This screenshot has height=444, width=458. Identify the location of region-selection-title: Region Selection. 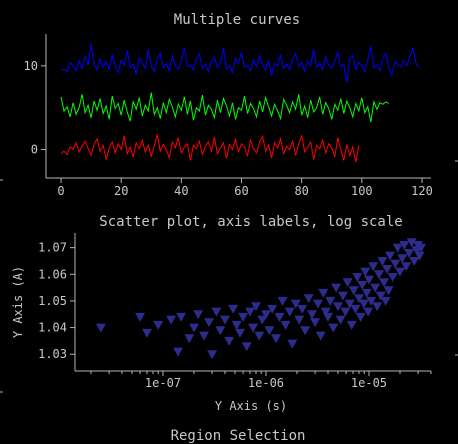
(238, 436).